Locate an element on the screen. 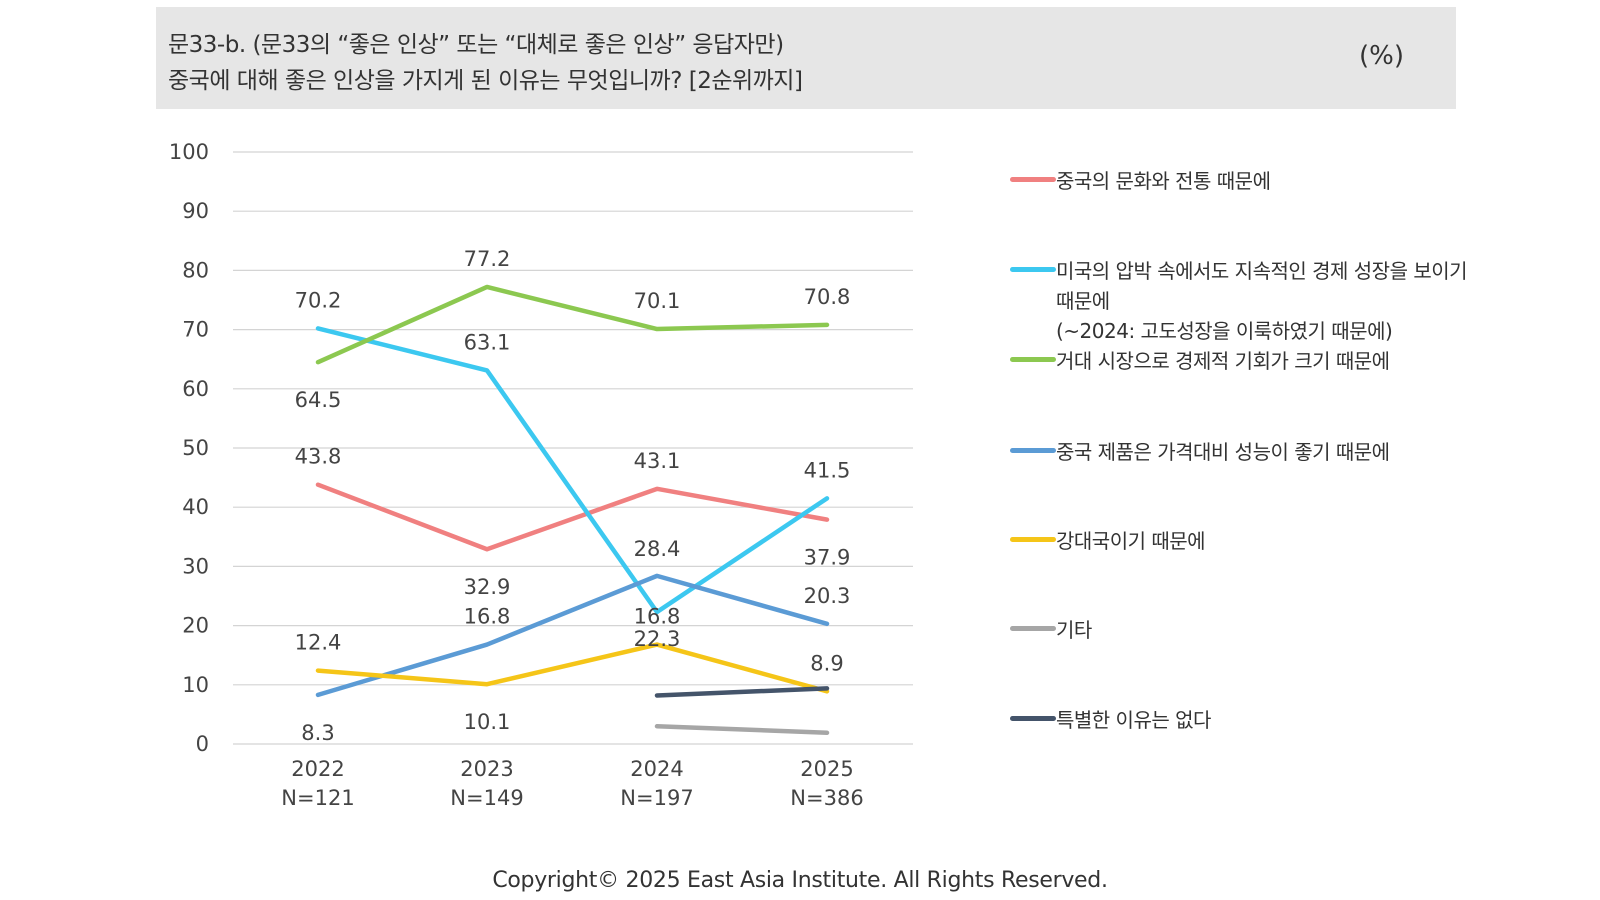 The height and width of the screenshot is (900, 1600). y-tick-label: 100 is located at coordinates (189, 152).